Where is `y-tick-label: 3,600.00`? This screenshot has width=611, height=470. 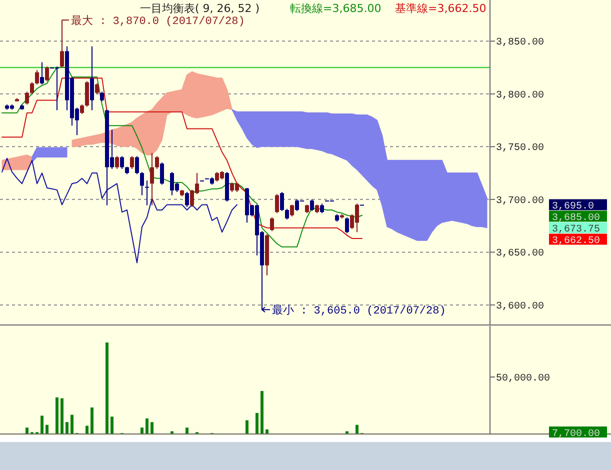
y-tick-label: 3,600.00 is located at coordinates (520, 306).